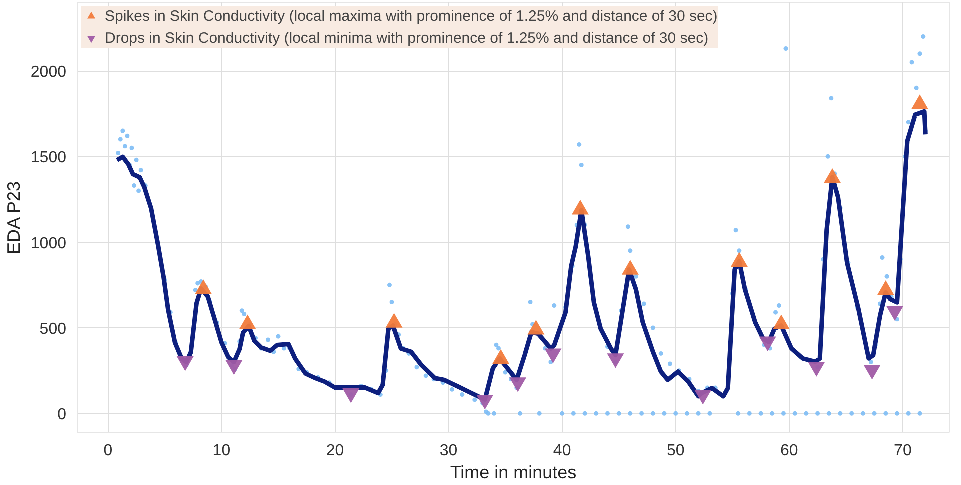 This screenshot has height=485, width=961. Describe the element at coordinates (903, 451) in the screenshot. I see `x-tick-label: 70` at that location.